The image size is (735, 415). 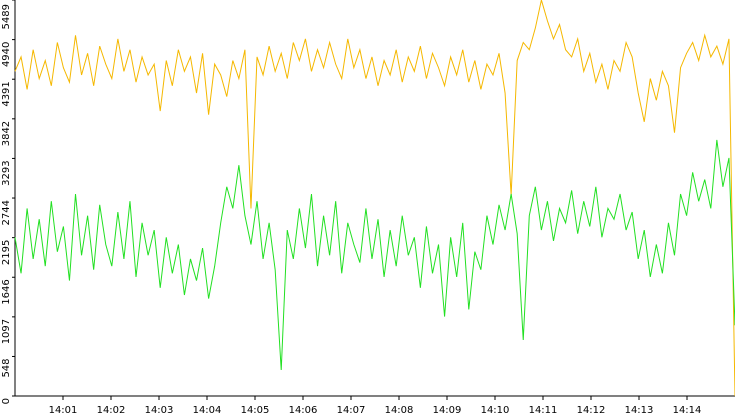 I want to click on y-tick-label: 1097, so click(x=6, y=331).